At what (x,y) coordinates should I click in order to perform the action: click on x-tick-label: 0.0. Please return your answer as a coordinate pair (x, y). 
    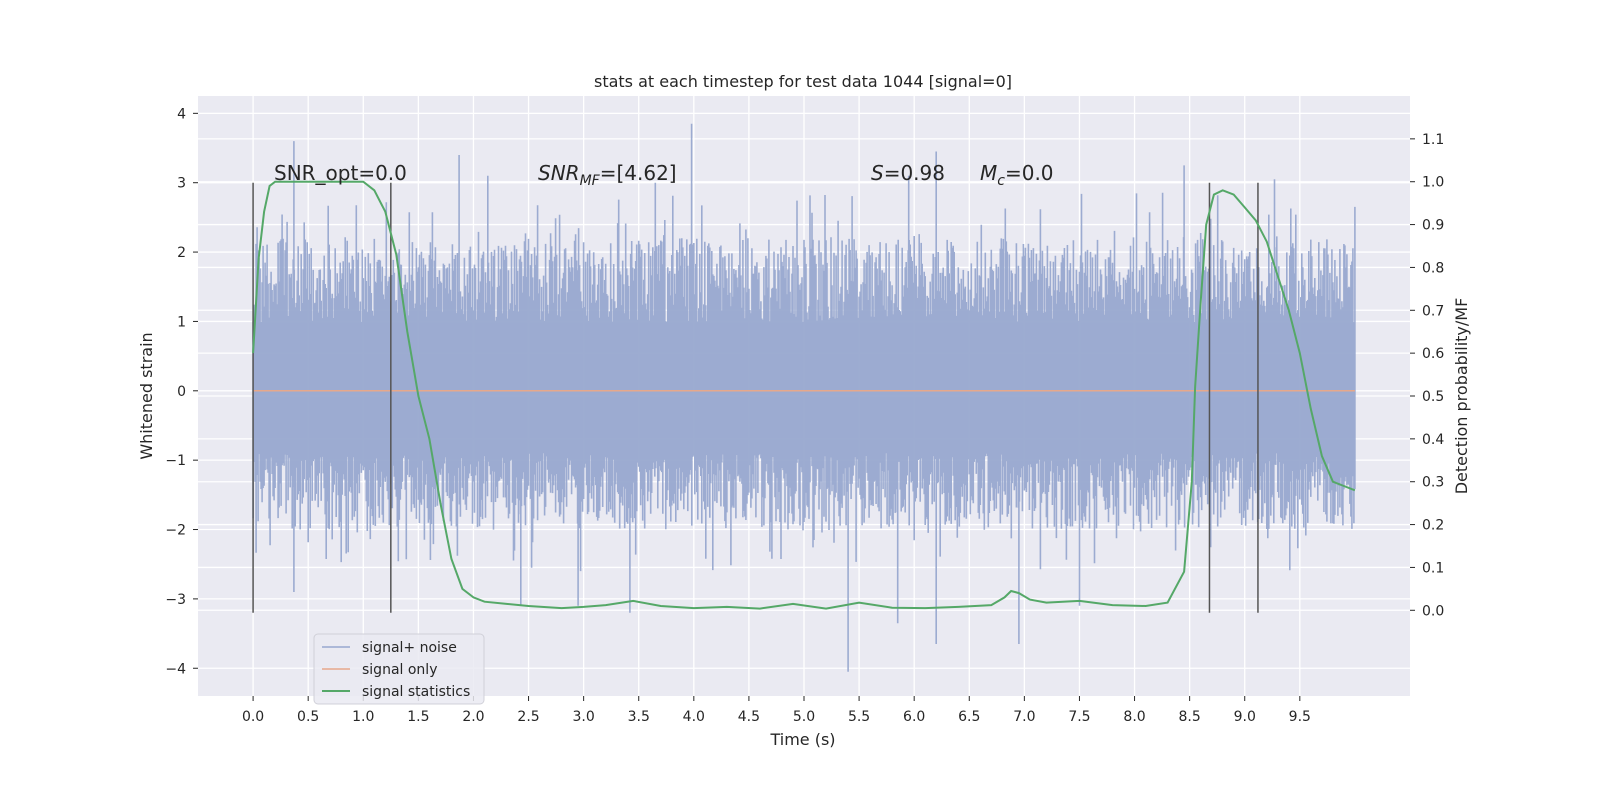
    Looking at the image, I should click on (253, 717).